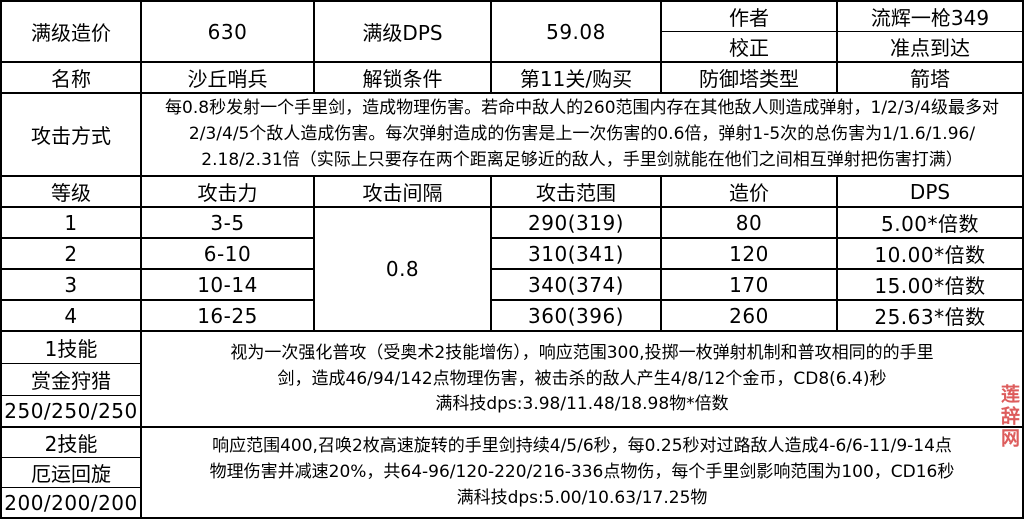  I want to click on dps-header-cell: DPS, so click(930, 192).